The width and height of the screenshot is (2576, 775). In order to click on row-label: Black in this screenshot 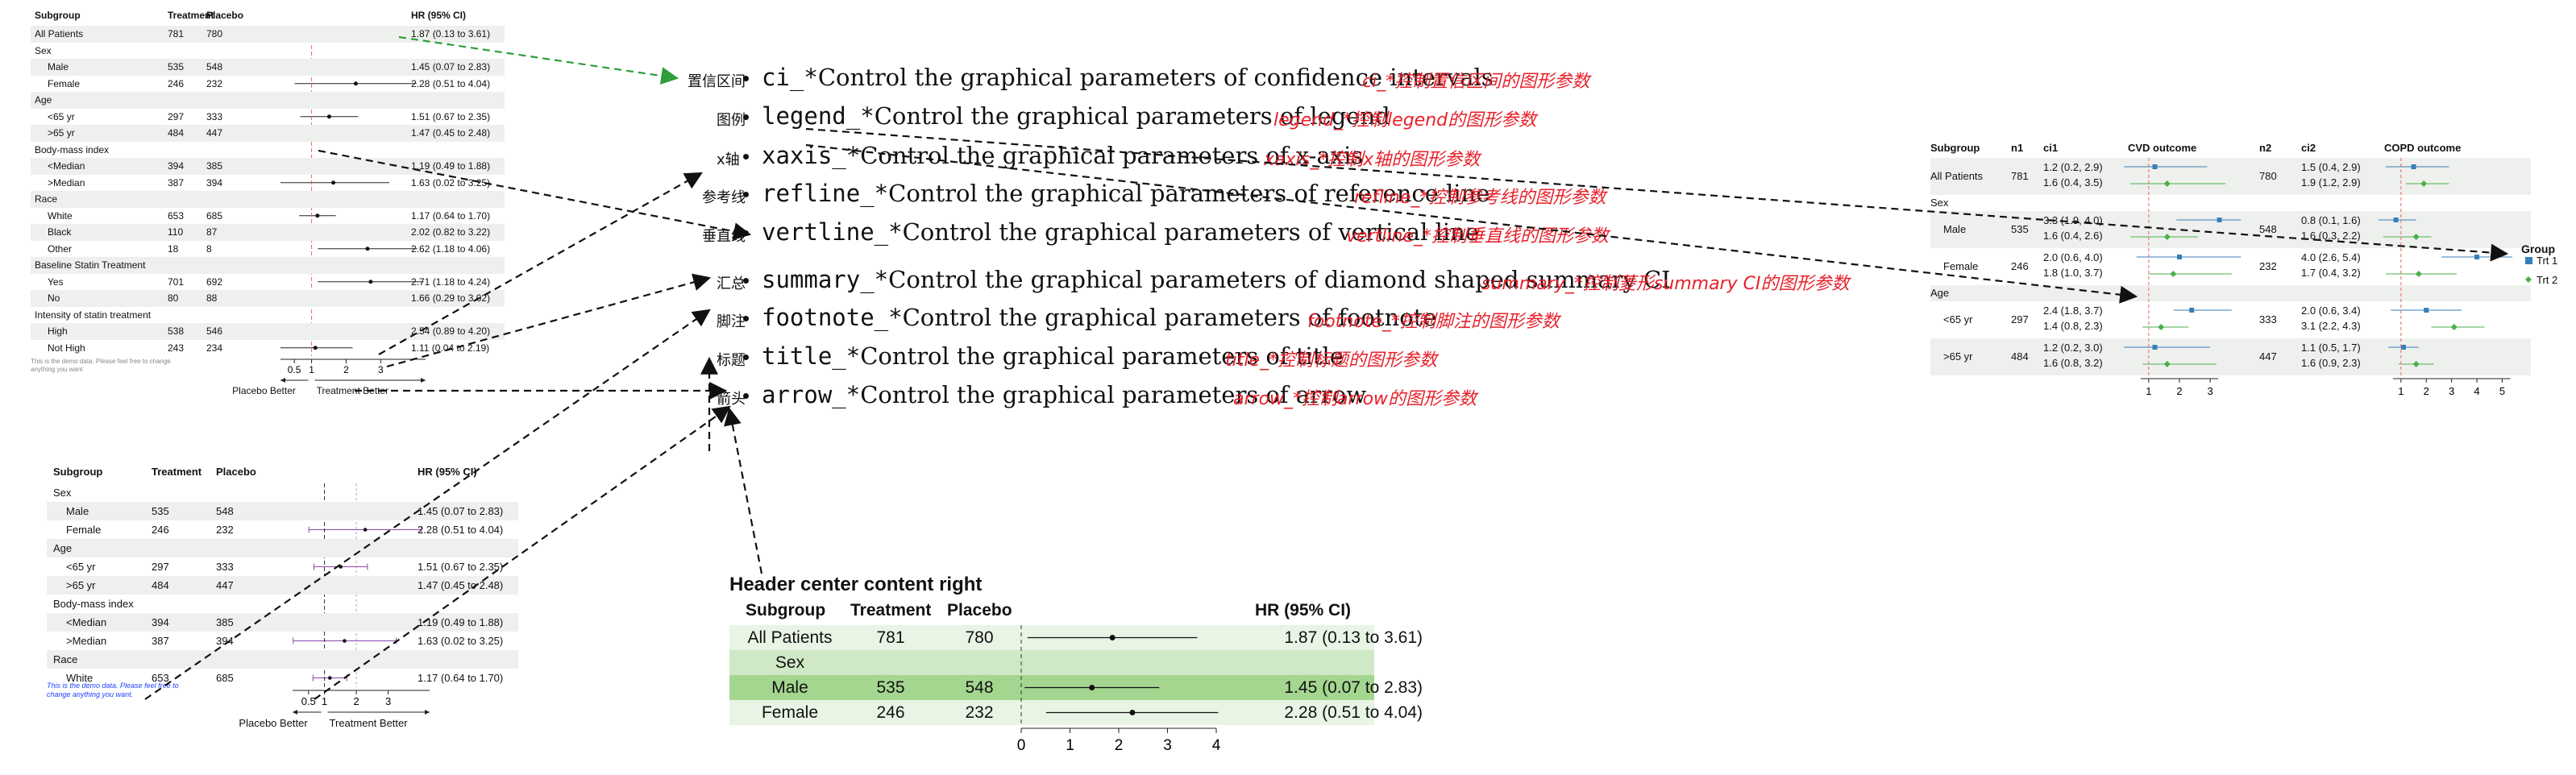, I will do `click(60, 232)`.